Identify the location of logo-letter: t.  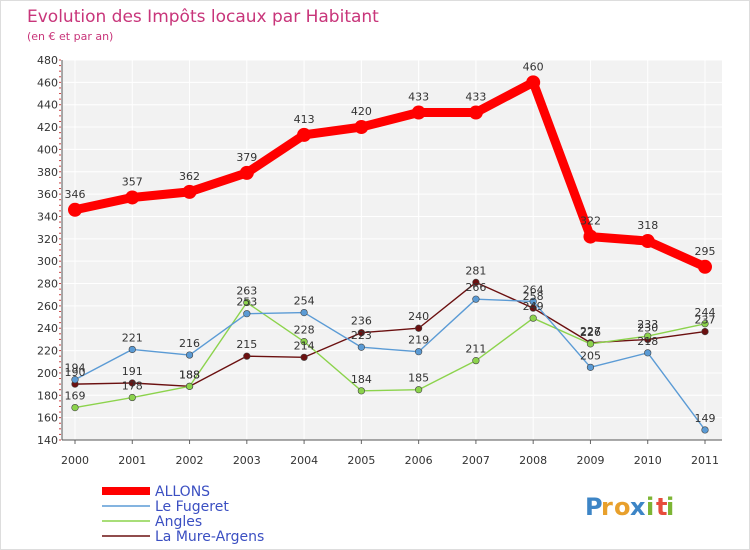
(661, 507).